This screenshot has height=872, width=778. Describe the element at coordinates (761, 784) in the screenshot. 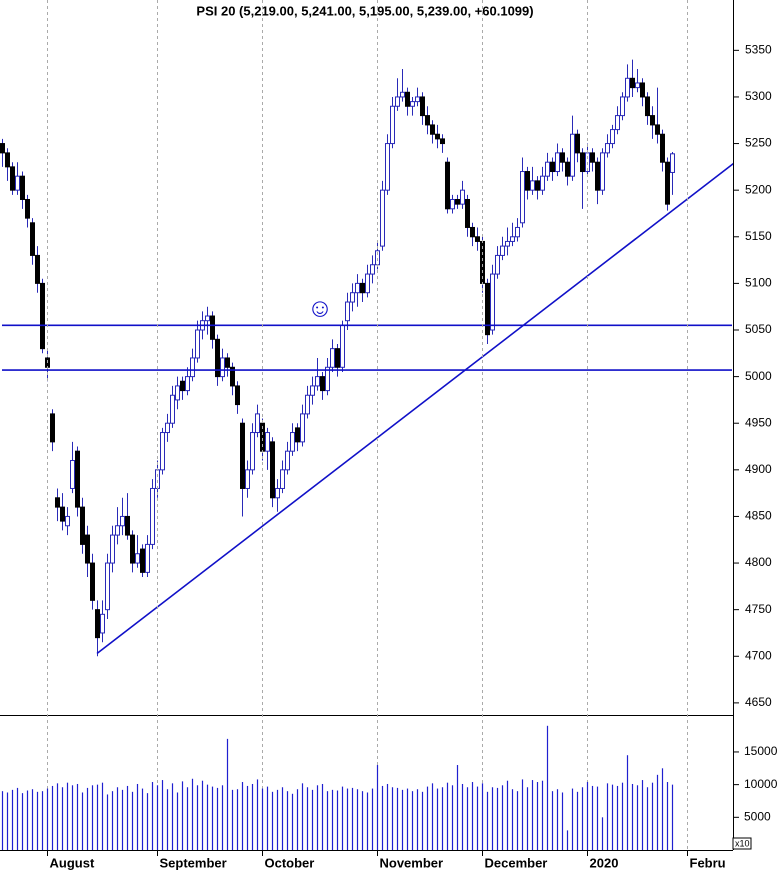

I see `volume-tick-label: 10000` at that location.